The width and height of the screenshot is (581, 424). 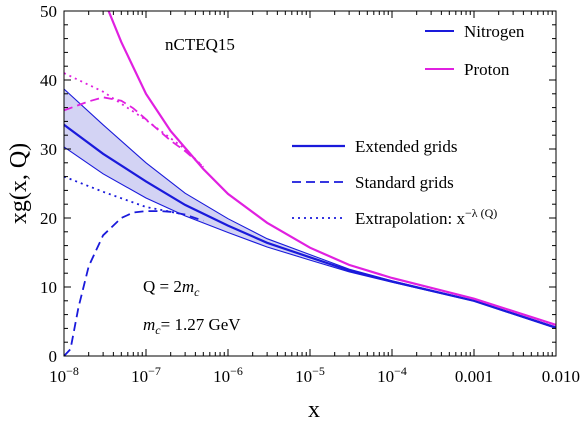 What do you see at coordinates (200, 44) in the screenshot?
I see `chart-annotation: nCTEQ15` at bounding box center [200, 44].